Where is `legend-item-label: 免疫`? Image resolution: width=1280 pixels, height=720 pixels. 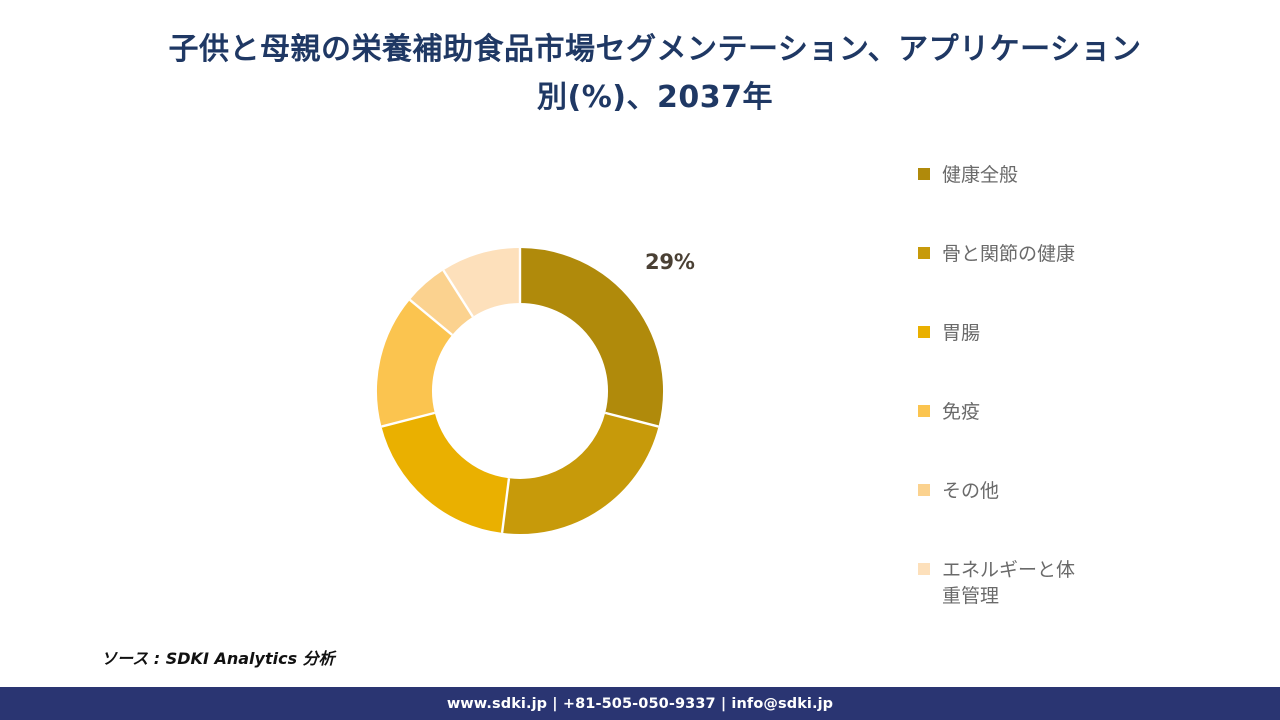 legend-item-label: 免疫 is located at coordinates (961, 412).